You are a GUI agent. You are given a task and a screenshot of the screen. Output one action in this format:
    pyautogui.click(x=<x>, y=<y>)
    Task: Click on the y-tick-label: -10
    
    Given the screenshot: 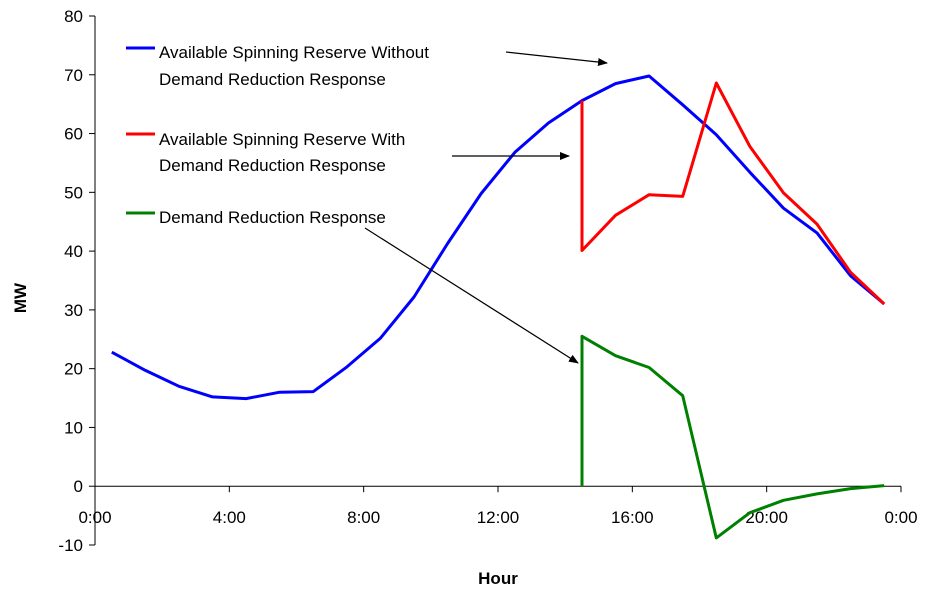 What is the action you would take?
    pyautogui.click(x=70, y=545)
    